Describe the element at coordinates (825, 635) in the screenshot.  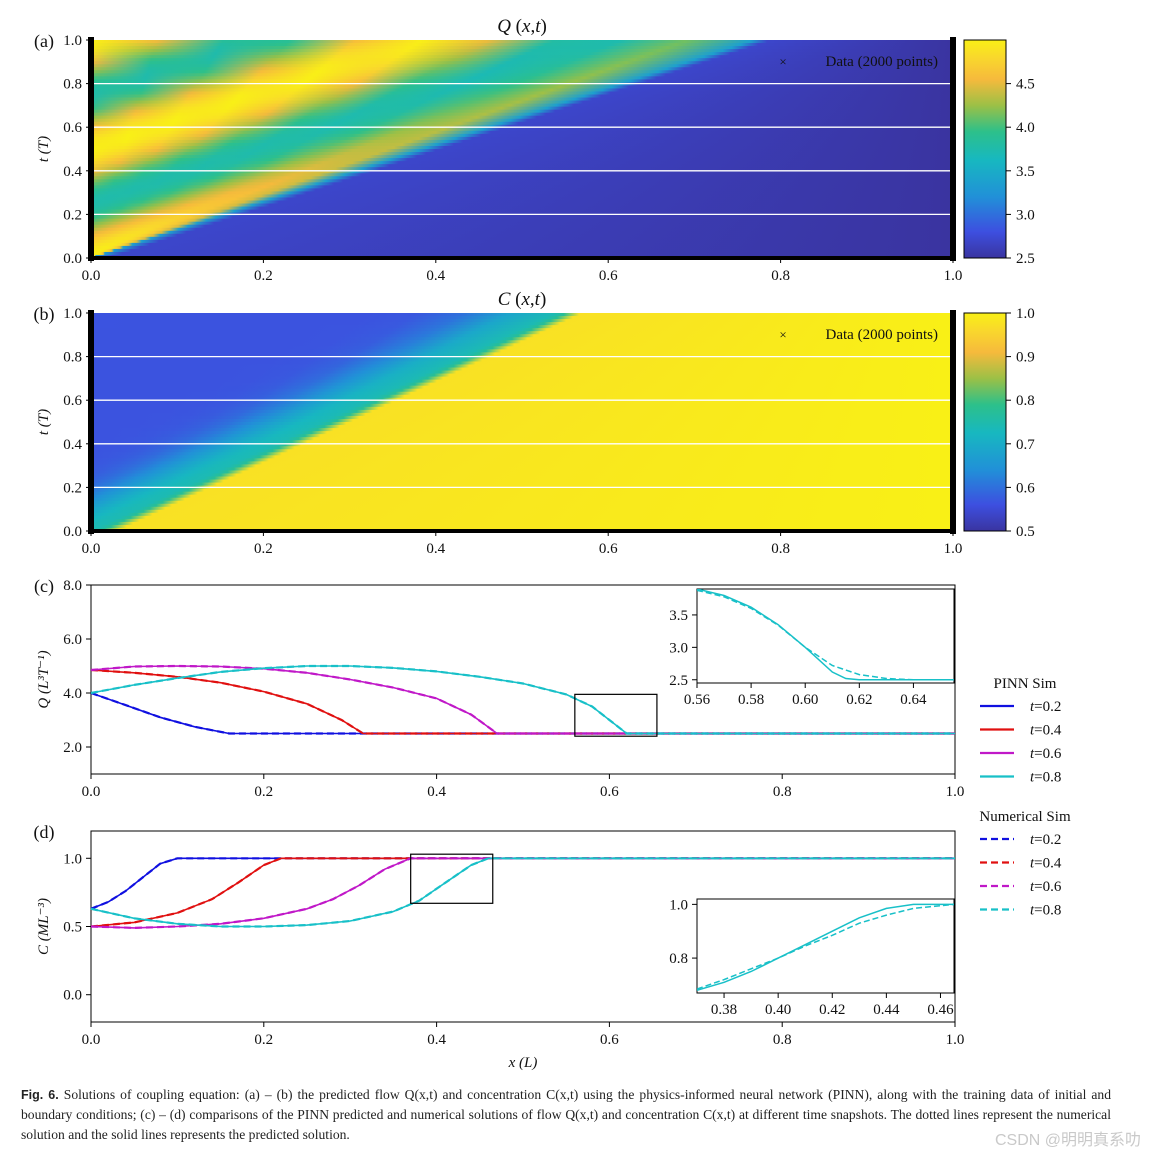
I see `inset-series-solid` at that location.